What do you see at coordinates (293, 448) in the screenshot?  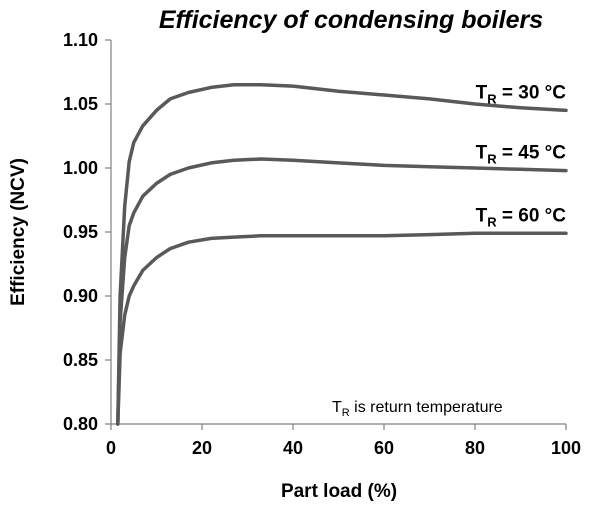 I see `x-tick-label: 40` at bounding box center [293, 448].